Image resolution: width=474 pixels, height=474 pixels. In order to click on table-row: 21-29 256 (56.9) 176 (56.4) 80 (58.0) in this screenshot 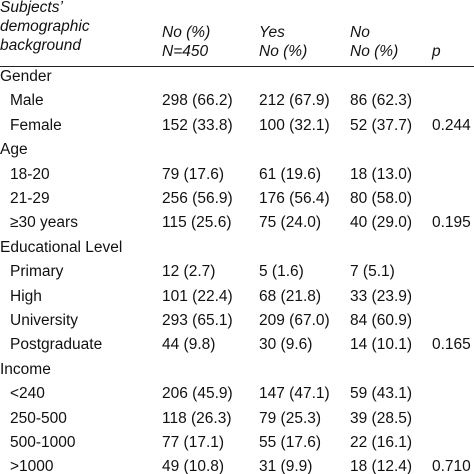, I will do `click(237, 199)`.